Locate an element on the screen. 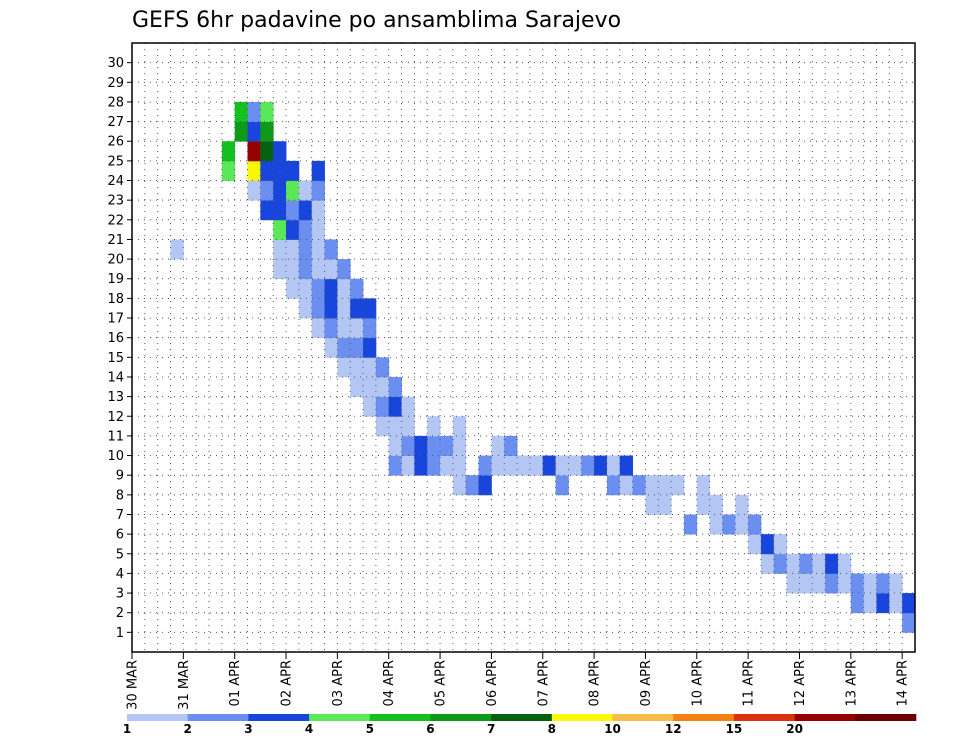 This screenshot has width=960, height=742. x-tick-label: 06 APR is located at coordinates (492, 683).